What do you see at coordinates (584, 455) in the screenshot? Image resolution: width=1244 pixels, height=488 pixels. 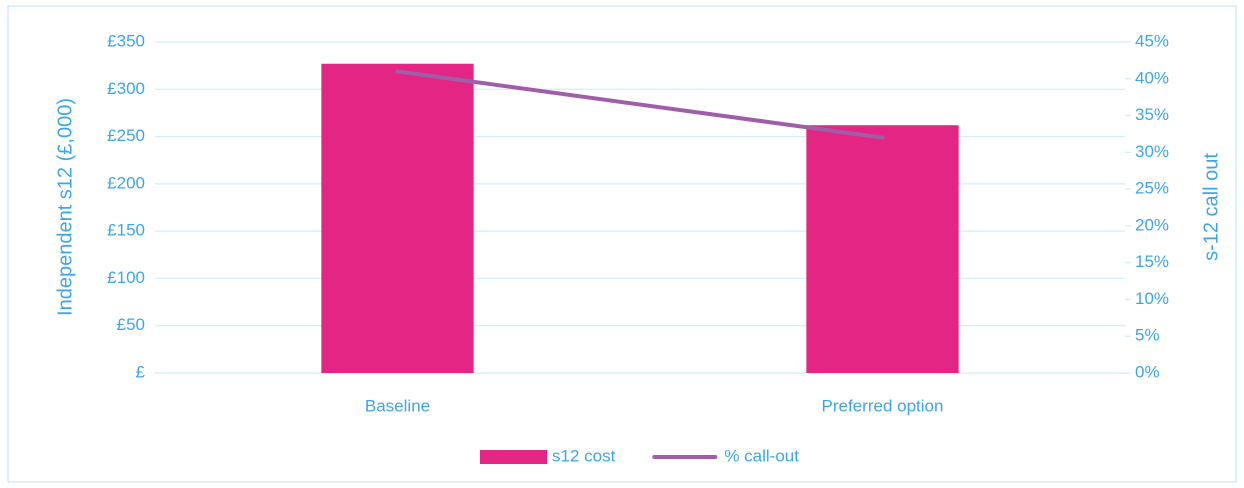 I see `legend-label: s12 cost` at bounding box center [584, 455].